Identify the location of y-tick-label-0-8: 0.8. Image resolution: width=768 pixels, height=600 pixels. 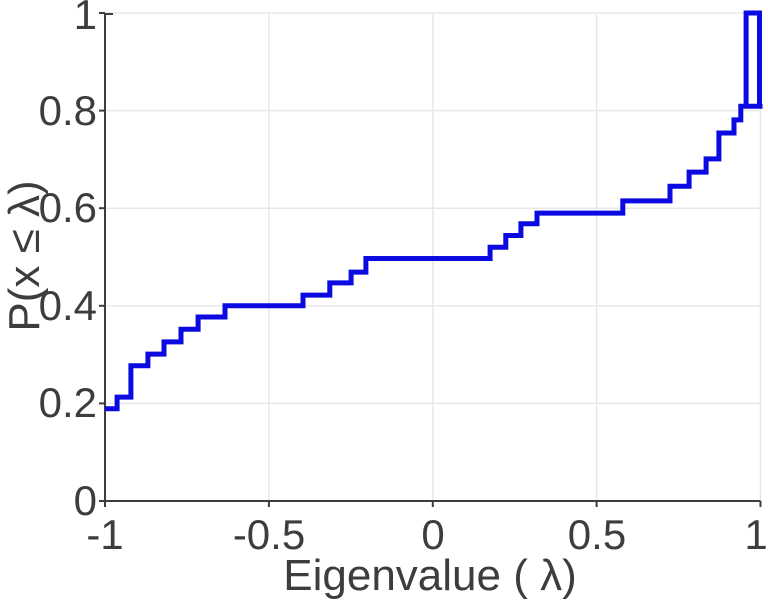
(67, 110).